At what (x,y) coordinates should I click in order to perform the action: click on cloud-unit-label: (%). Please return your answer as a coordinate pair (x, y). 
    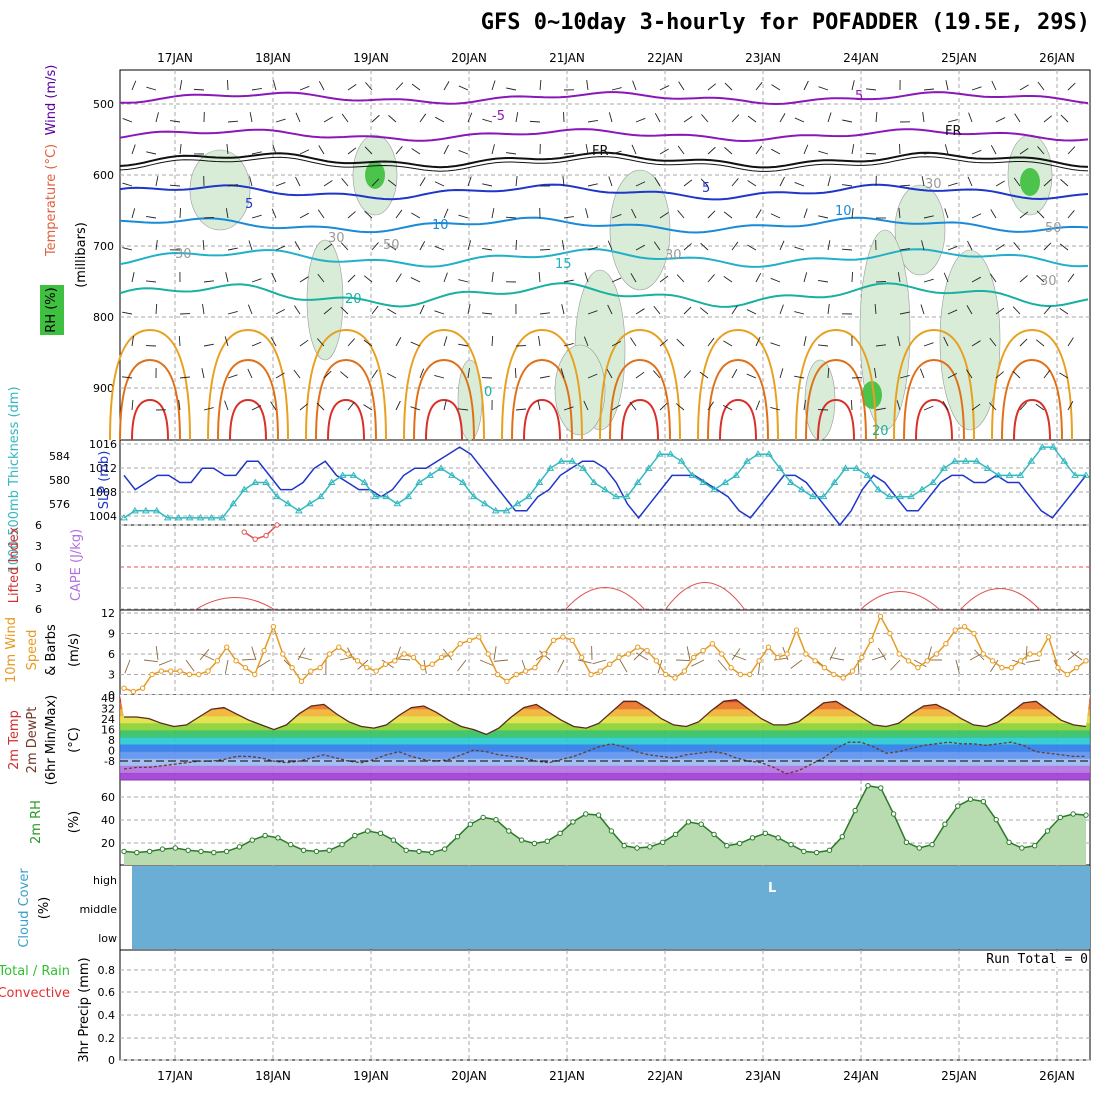
    Looking at the image, I should click on (44, 908).